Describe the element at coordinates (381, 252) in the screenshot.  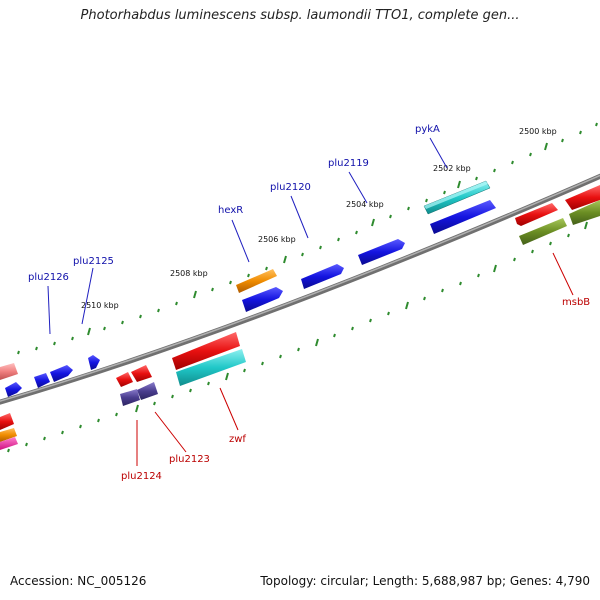
I see `gene-plu2119` at that location.